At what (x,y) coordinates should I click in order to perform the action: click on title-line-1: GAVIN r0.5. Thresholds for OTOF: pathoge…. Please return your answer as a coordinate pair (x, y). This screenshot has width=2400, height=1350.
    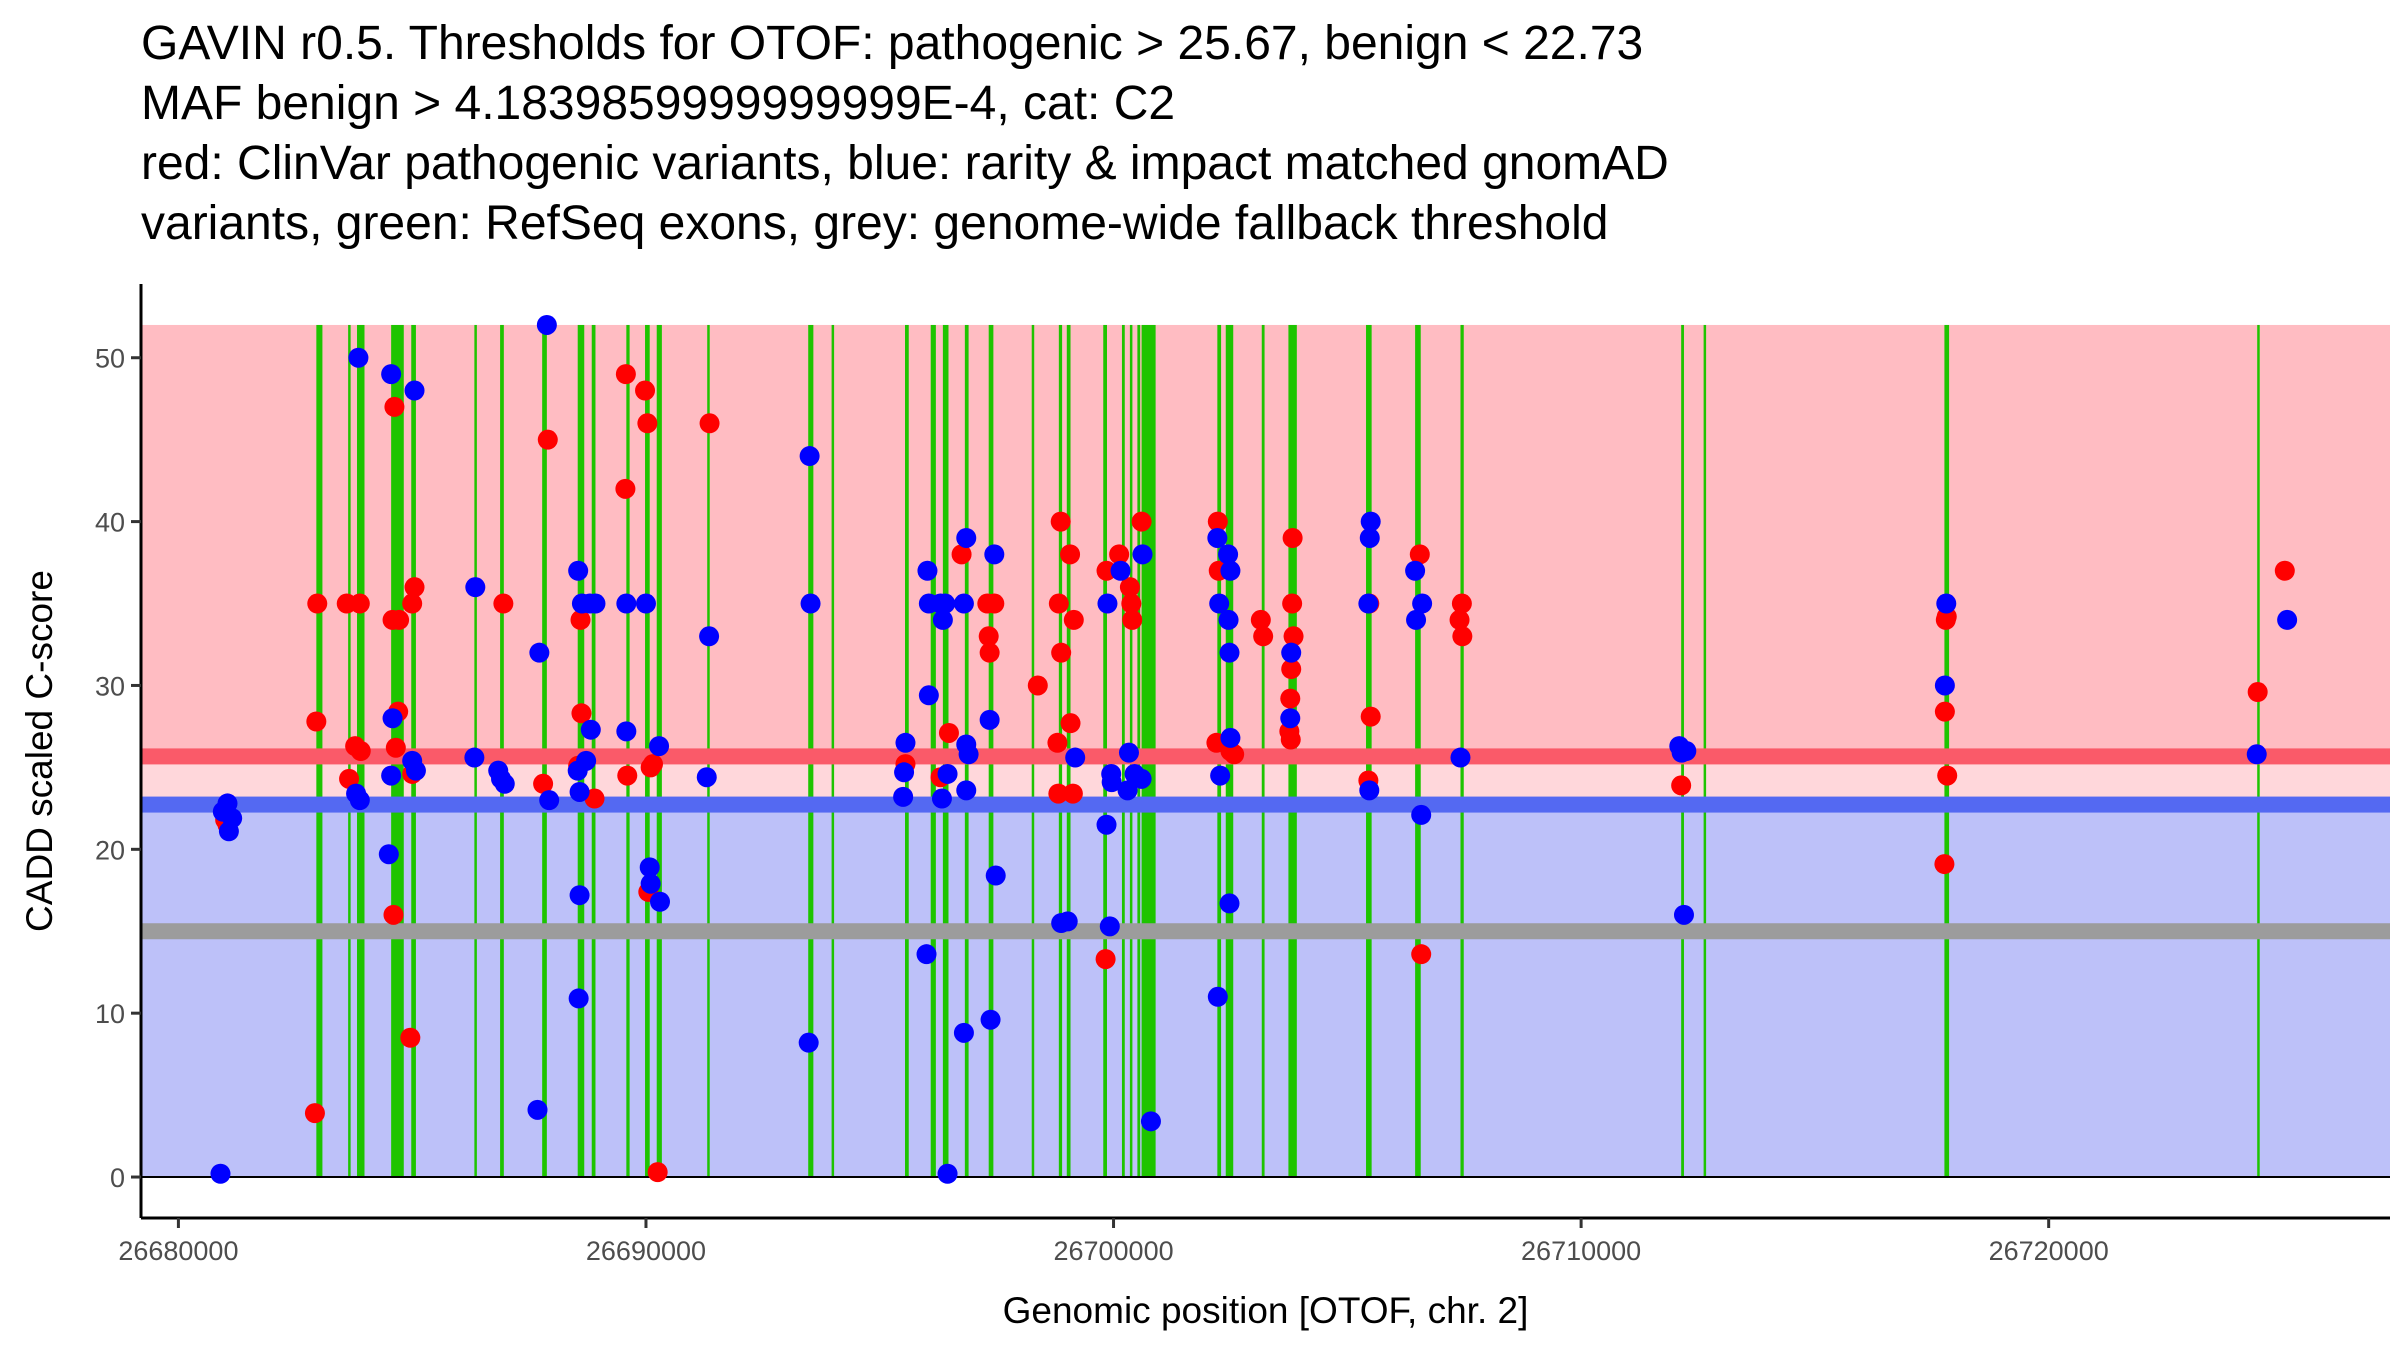
    Looking at the image, I should click on (892, 43).